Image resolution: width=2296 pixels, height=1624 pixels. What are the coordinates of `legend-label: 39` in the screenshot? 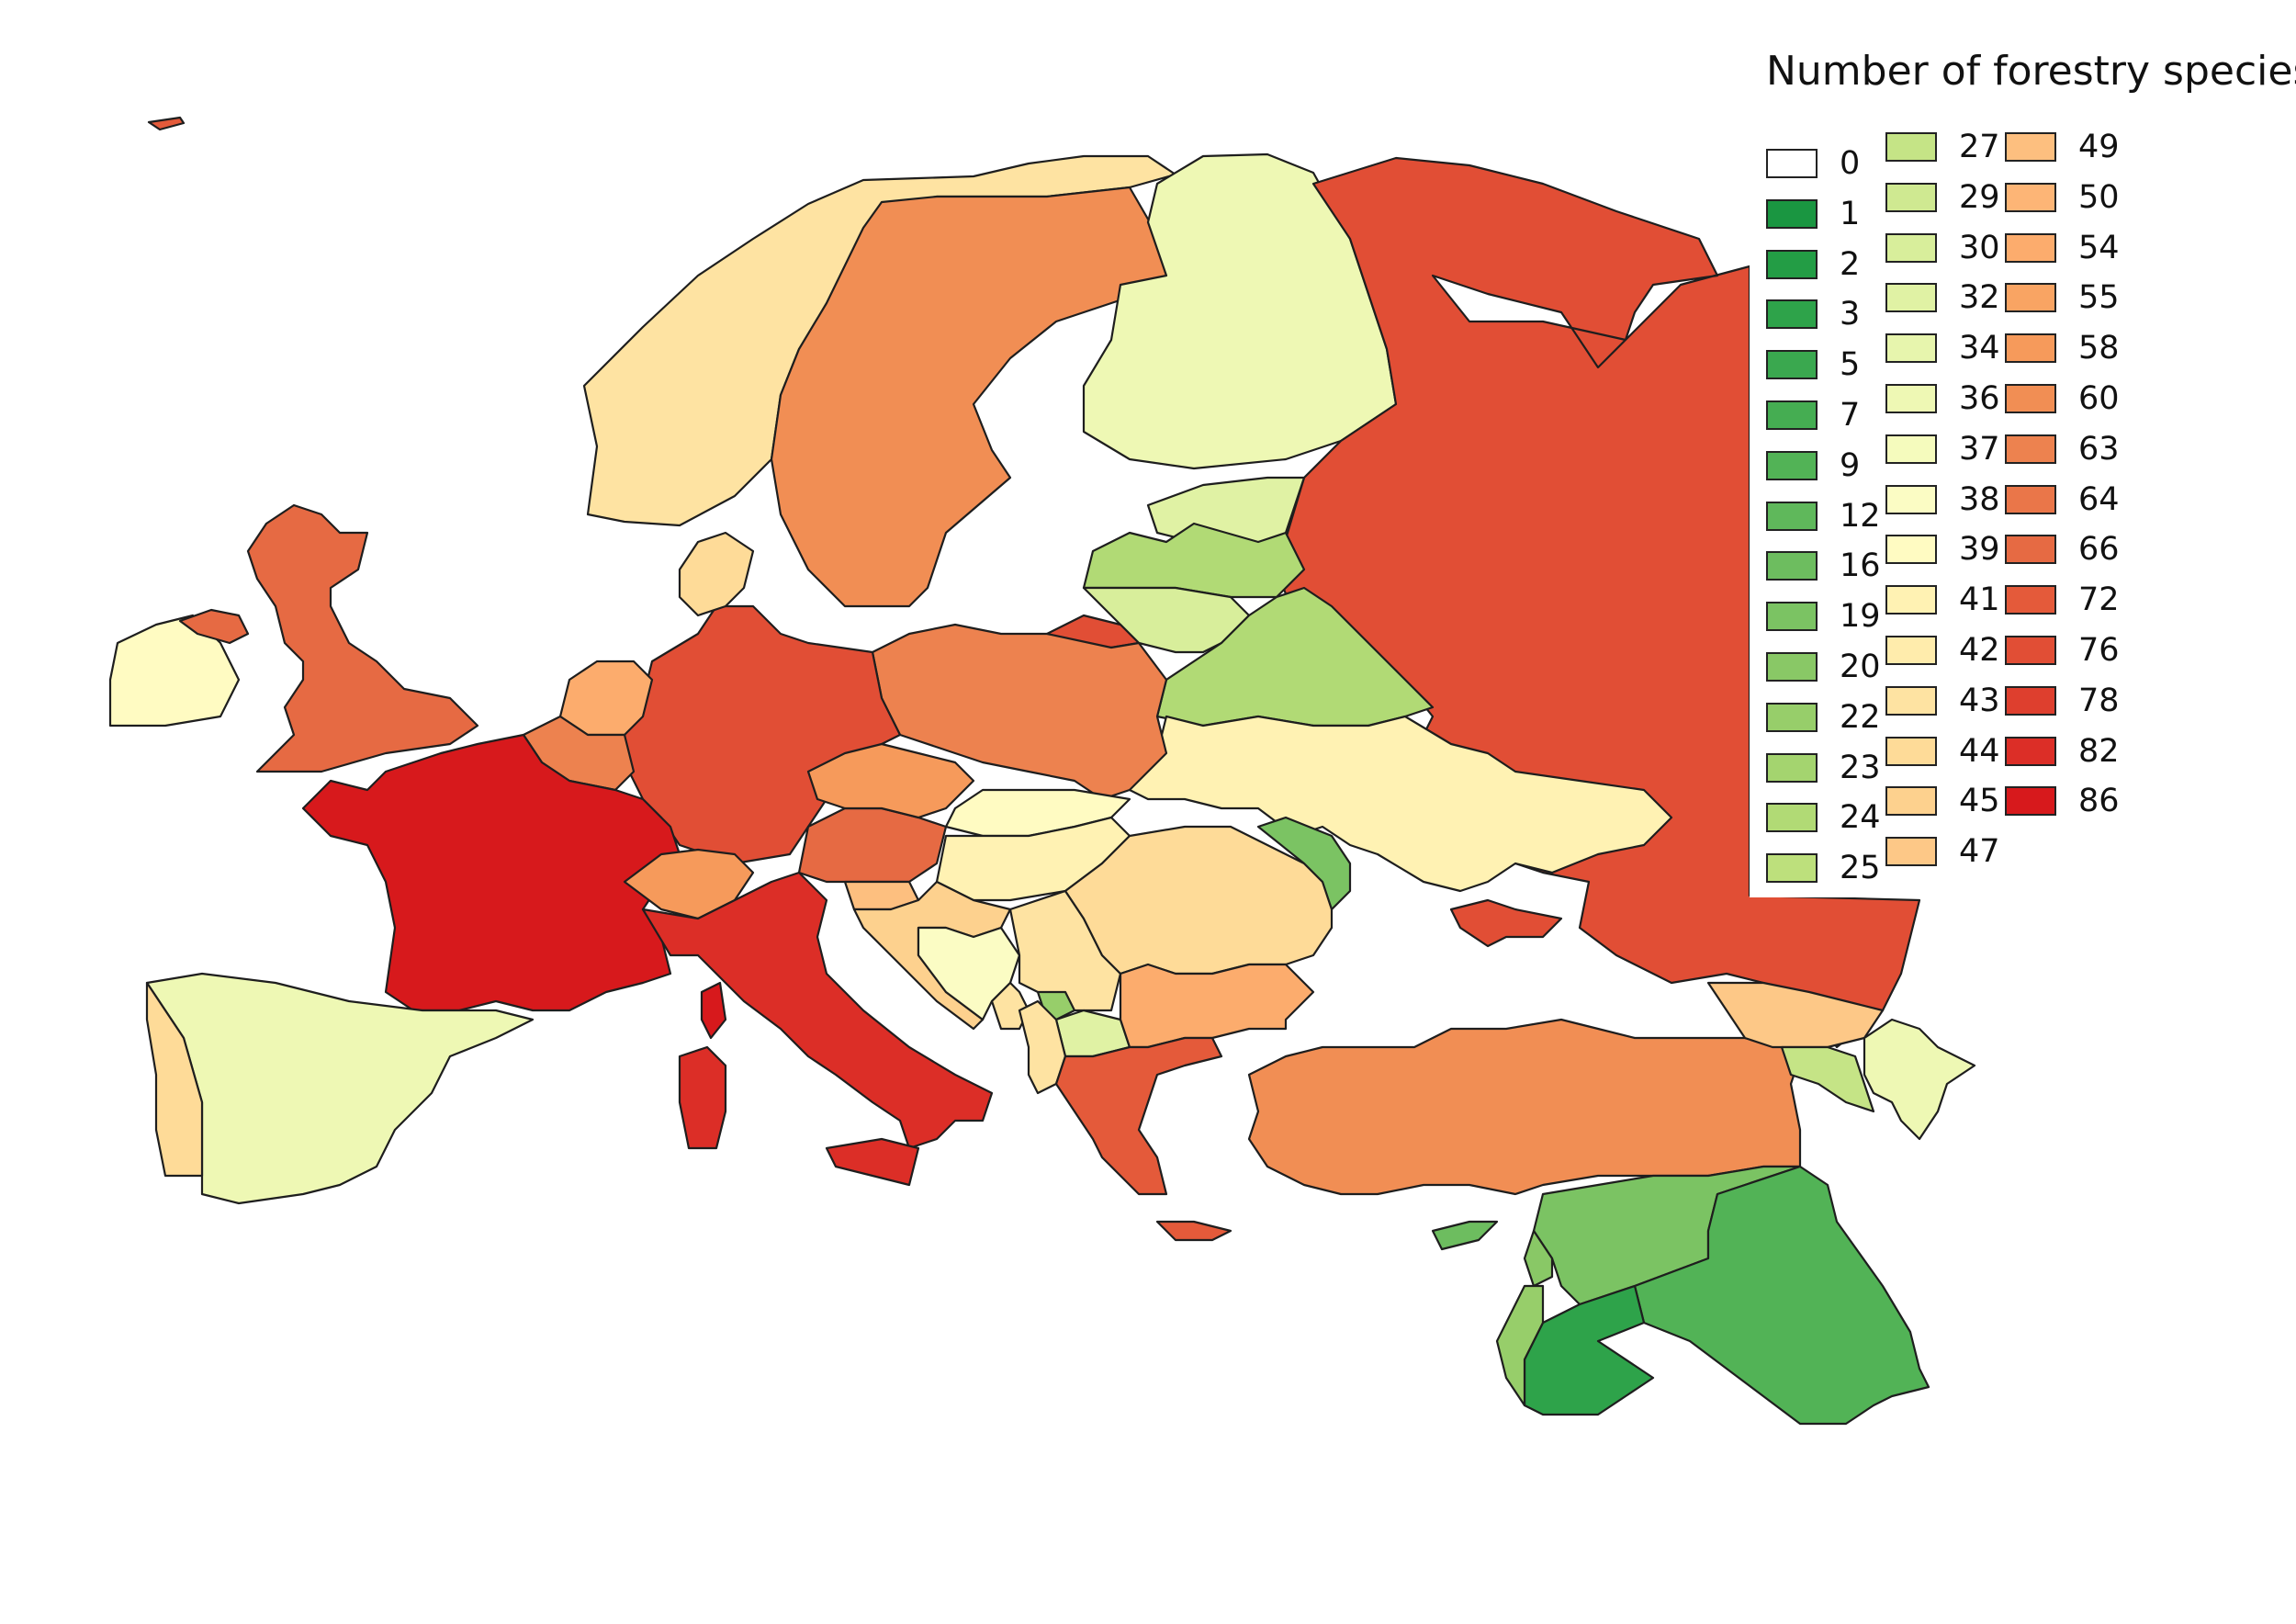 It's located at (1980, 550).